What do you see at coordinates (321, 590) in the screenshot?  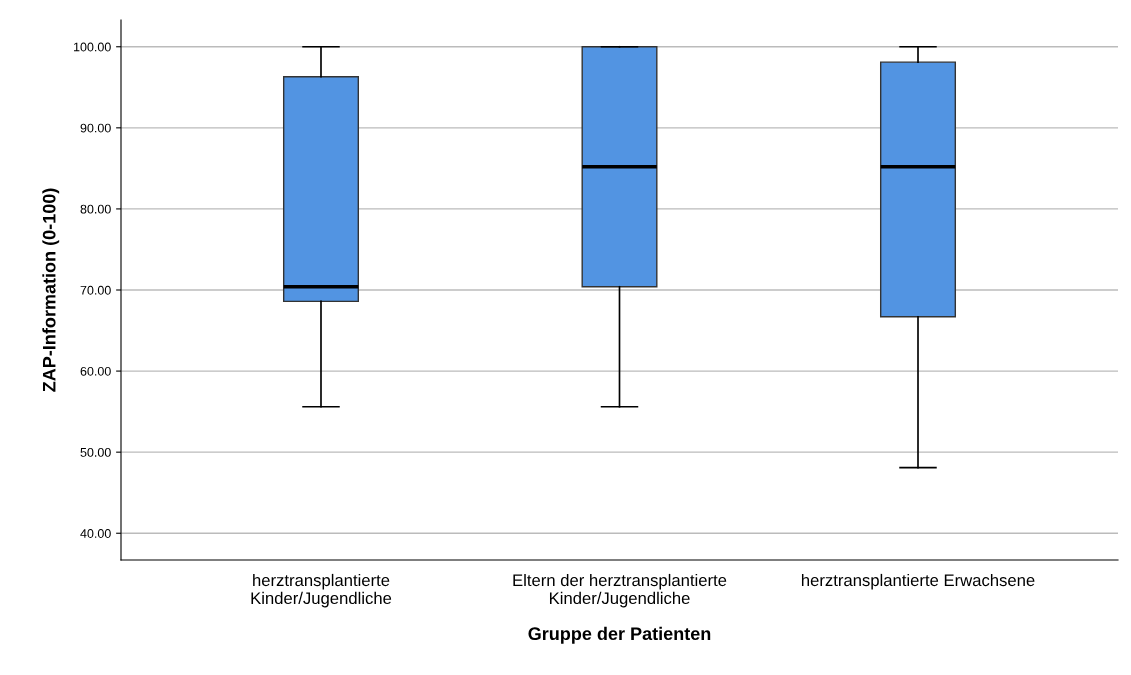 I see `x-tick-label: herztransplantierte Kinder/Jugendliche` at bounding box center [321, 590].